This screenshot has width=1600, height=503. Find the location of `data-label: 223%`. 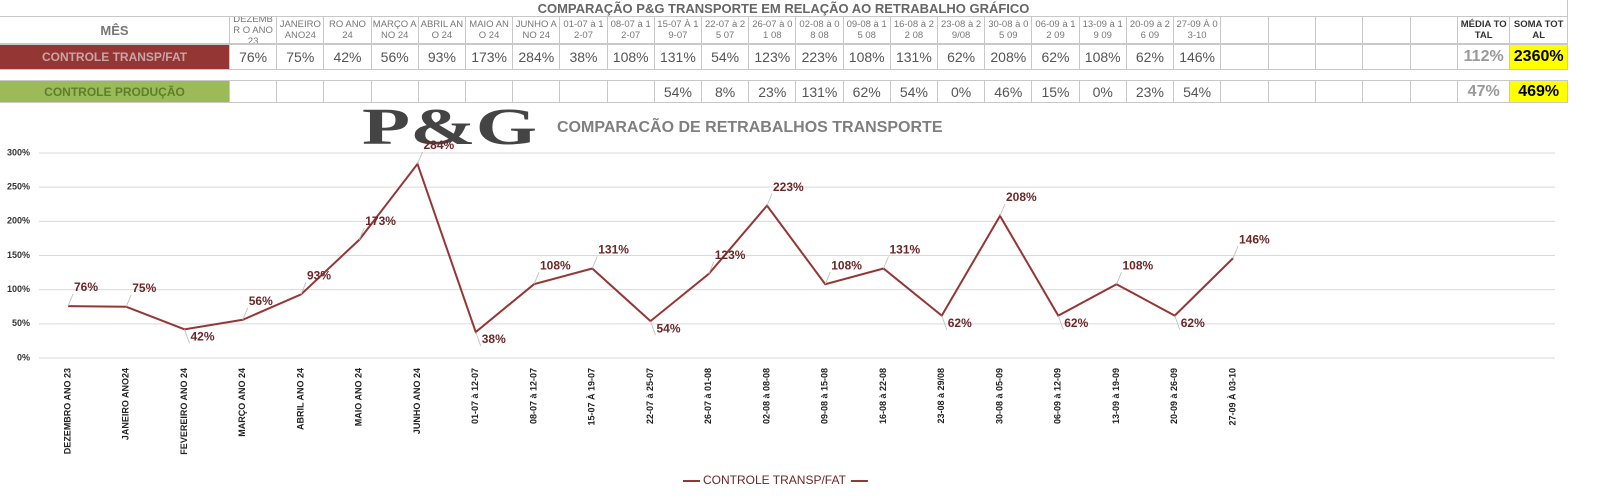

data-label: 223% is located at coordinates (788, 187).